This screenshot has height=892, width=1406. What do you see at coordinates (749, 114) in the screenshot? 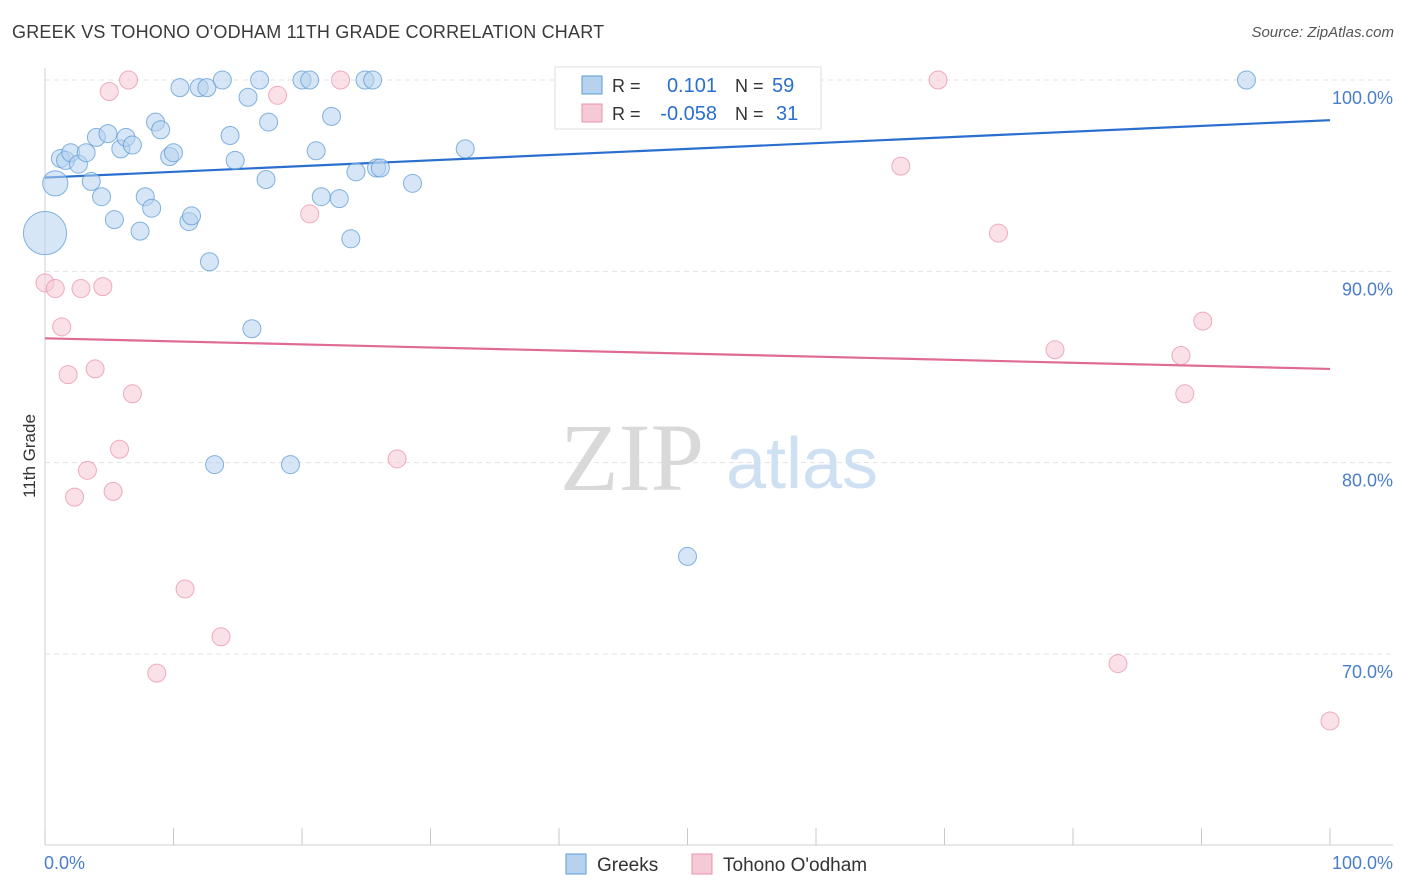
I see `stats-n-label-tohono: N =` at bounding box center [749, 114].